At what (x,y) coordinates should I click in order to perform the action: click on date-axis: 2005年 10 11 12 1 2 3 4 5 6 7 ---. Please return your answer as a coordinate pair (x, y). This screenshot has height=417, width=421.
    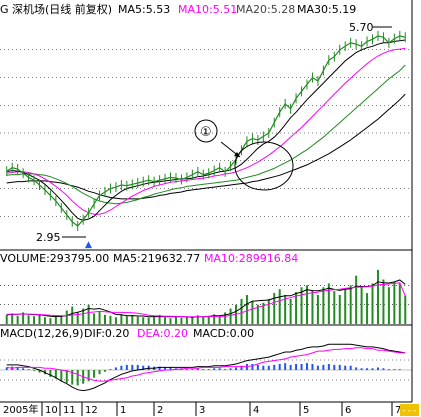
    Looking at the image, I should click on (209, 408).